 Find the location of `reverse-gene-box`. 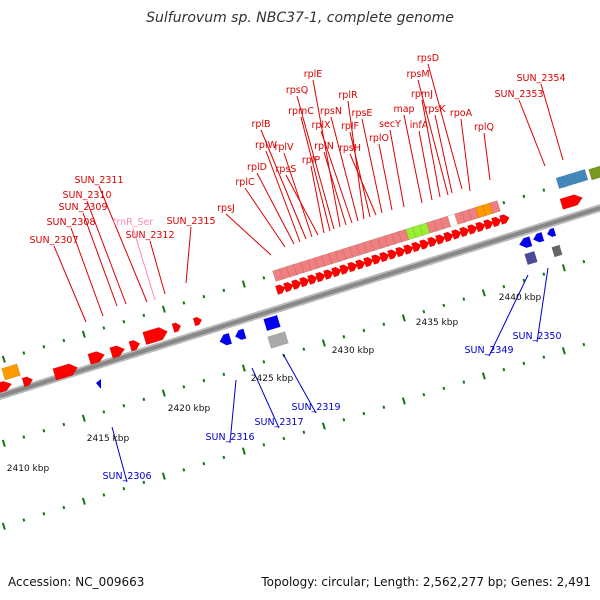

reverse-gene-box is located at coordinates (272, 323).